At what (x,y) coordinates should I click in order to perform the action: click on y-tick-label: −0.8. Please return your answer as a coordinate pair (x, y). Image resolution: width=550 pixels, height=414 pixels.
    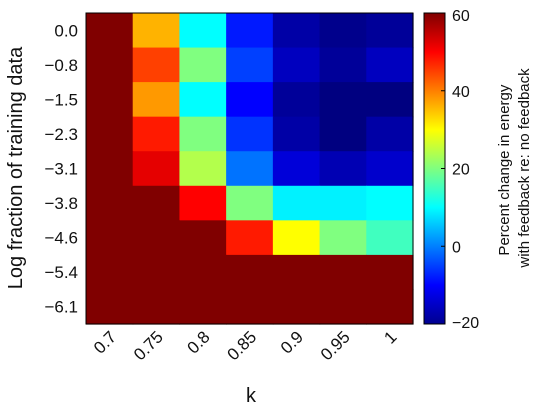
    Looking at the image, I should click on (61, 65).